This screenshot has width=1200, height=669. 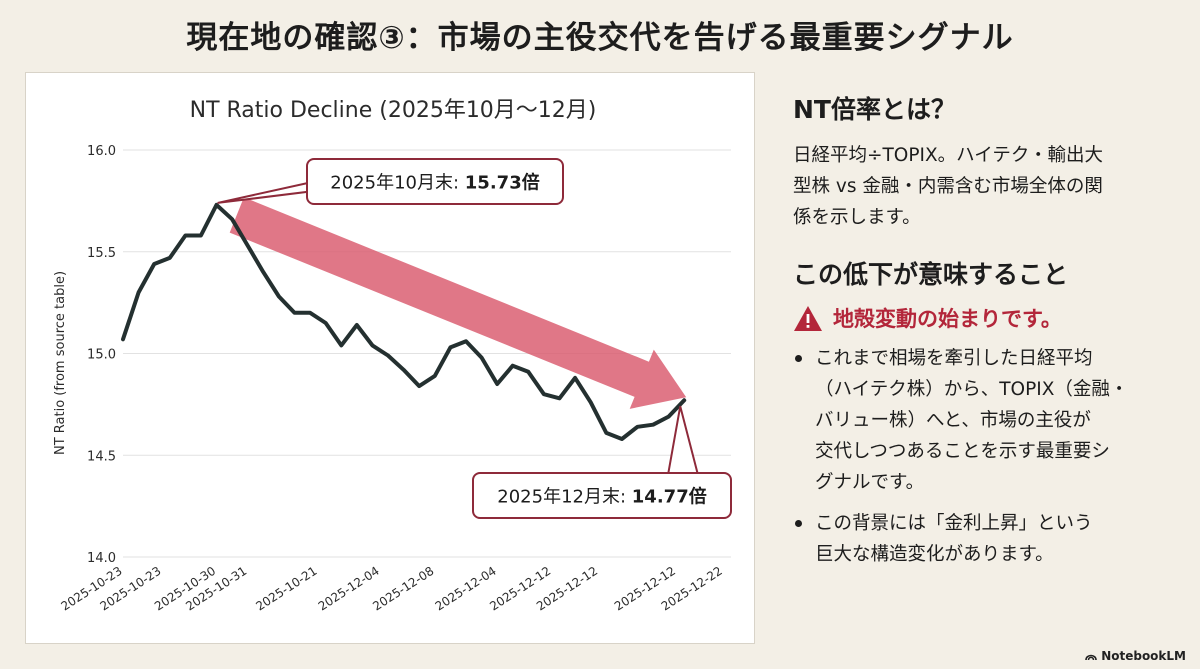 I want to click on callout-pointer, so click(x=683, y=441).